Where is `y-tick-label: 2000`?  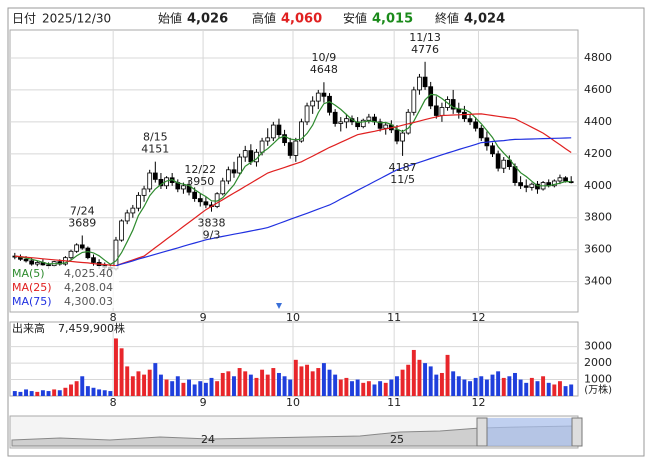 y-tick-label: 2000 is located at coordinates (598, 362).